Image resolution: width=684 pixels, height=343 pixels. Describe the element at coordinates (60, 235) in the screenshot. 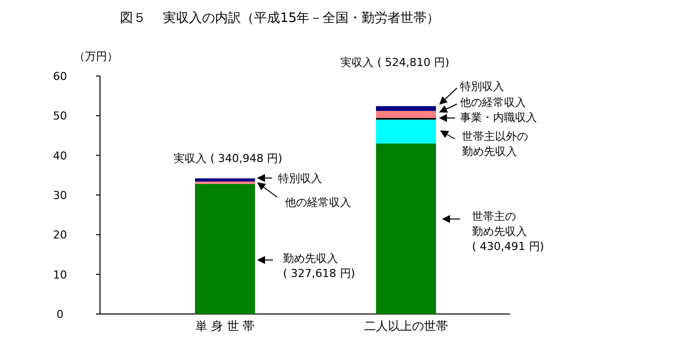

I see `y-tick-label: 20` at that location.